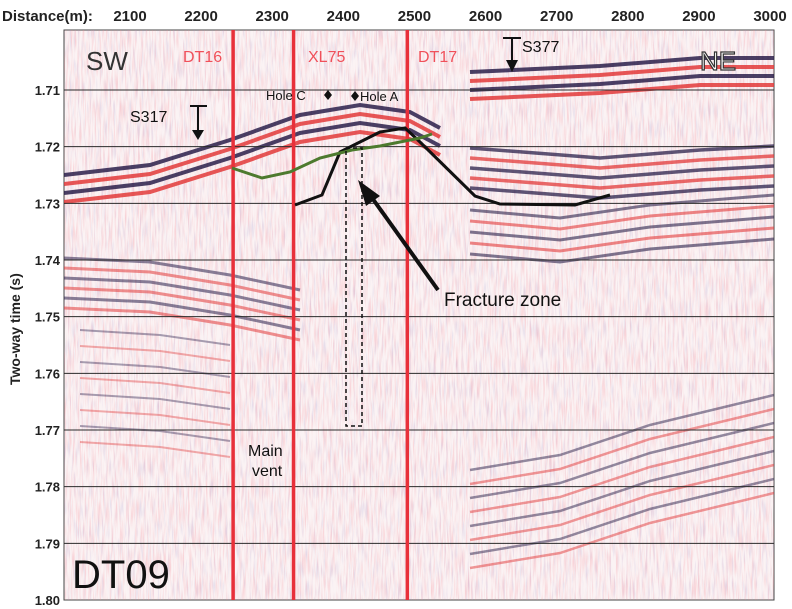 This screenshot has height=609, width=792. What do you see at coordinates (47, 317) in the screenshot?
I see `y-tick-label: 1.75` at bounding box center [47, 317].